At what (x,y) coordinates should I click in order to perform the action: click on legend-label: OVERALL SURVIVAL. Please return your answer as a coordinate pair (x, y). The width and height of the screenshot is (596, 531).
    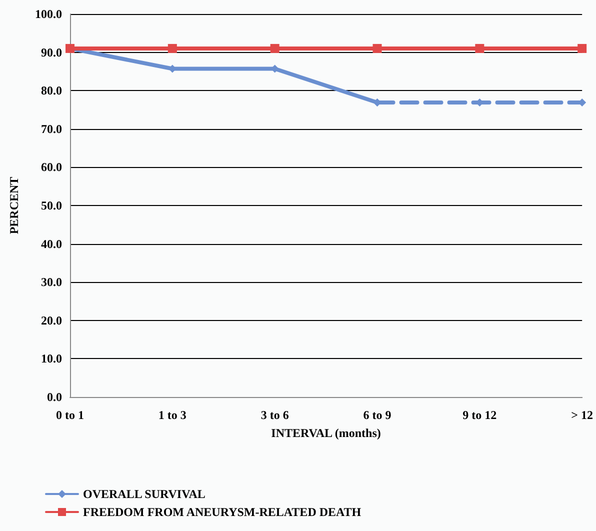
    Looking at the image, I should click on (144, 494).